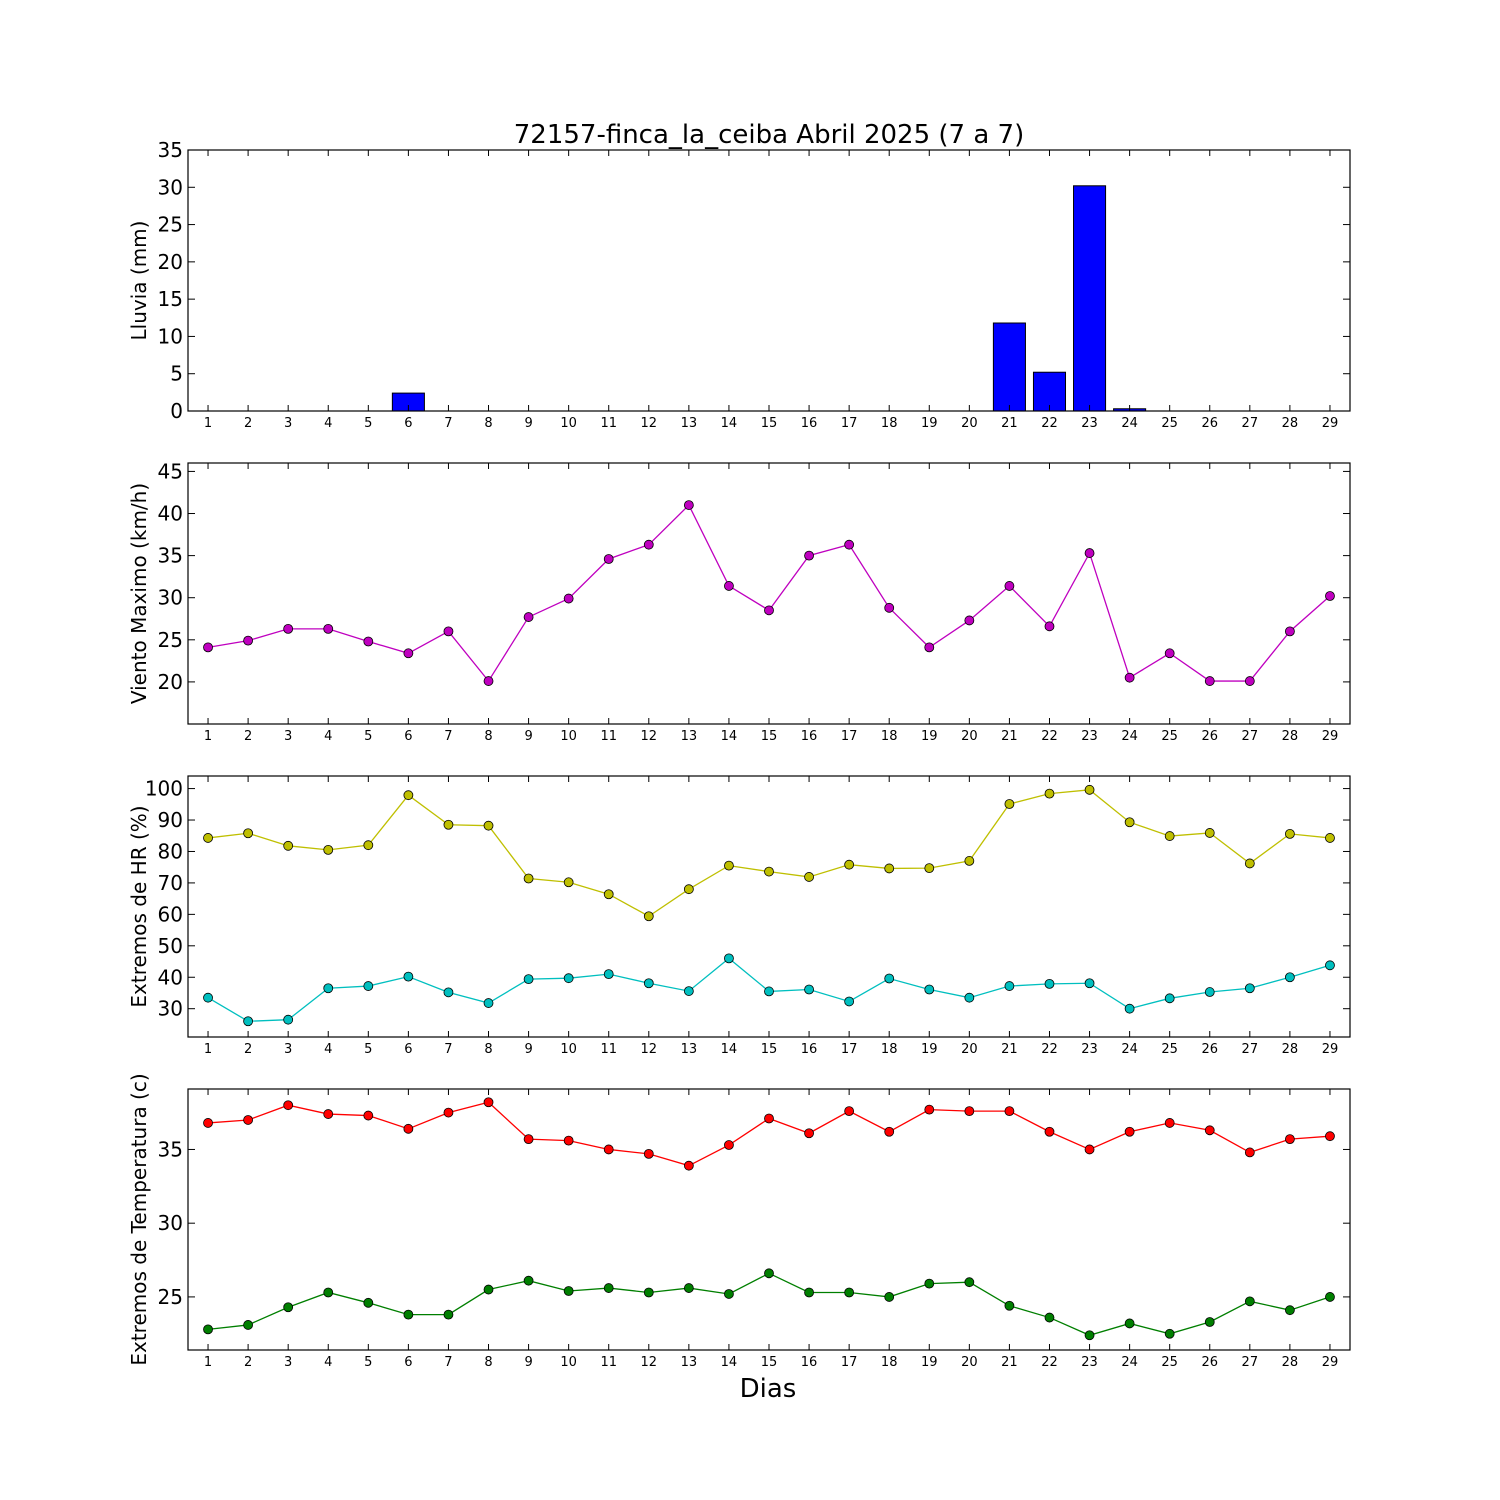  Describe the element at coordinates (769, 1219) in the screenshot. I see `axes-frame` at that location.